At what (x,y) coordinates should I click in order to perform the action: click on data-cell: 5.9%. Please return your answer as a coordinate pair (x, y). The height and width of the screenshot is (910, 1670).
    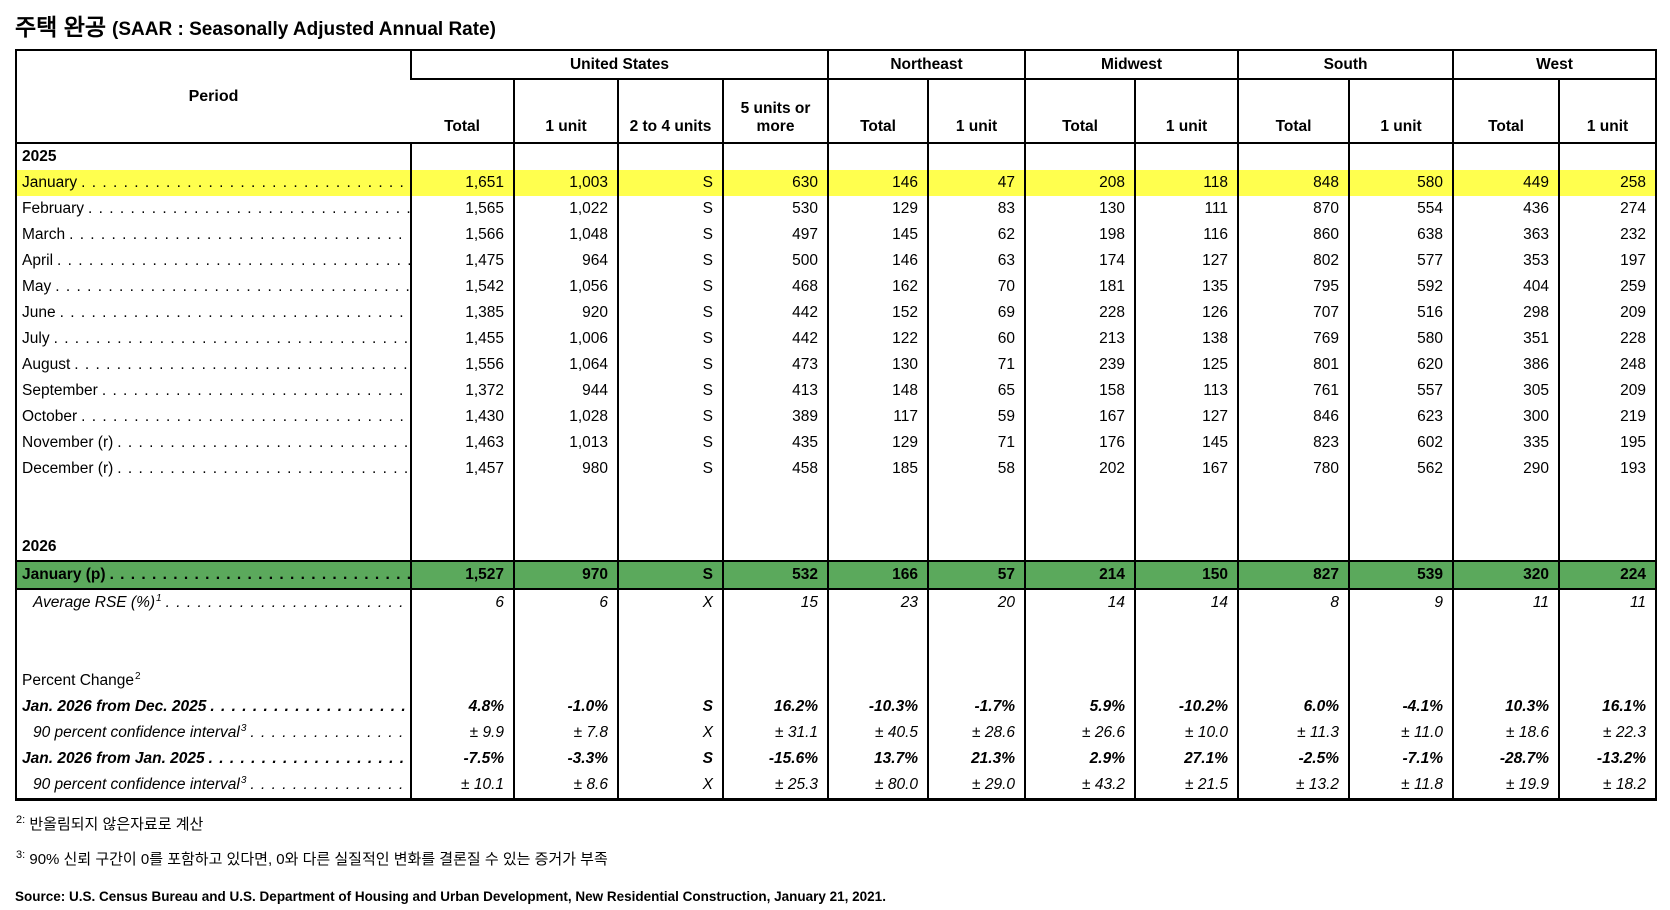
    Looking at the image, I should click on (1080, 707).